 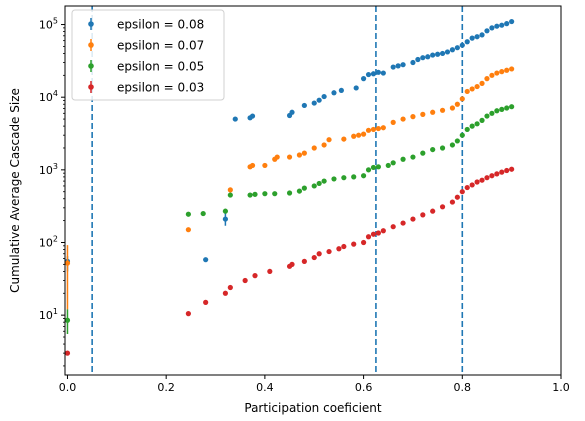 What do you see at coordinates (160, 67) in the screenshot?
I see `legend-label: epsilon = 0.05` at bounding box center [160, 67].